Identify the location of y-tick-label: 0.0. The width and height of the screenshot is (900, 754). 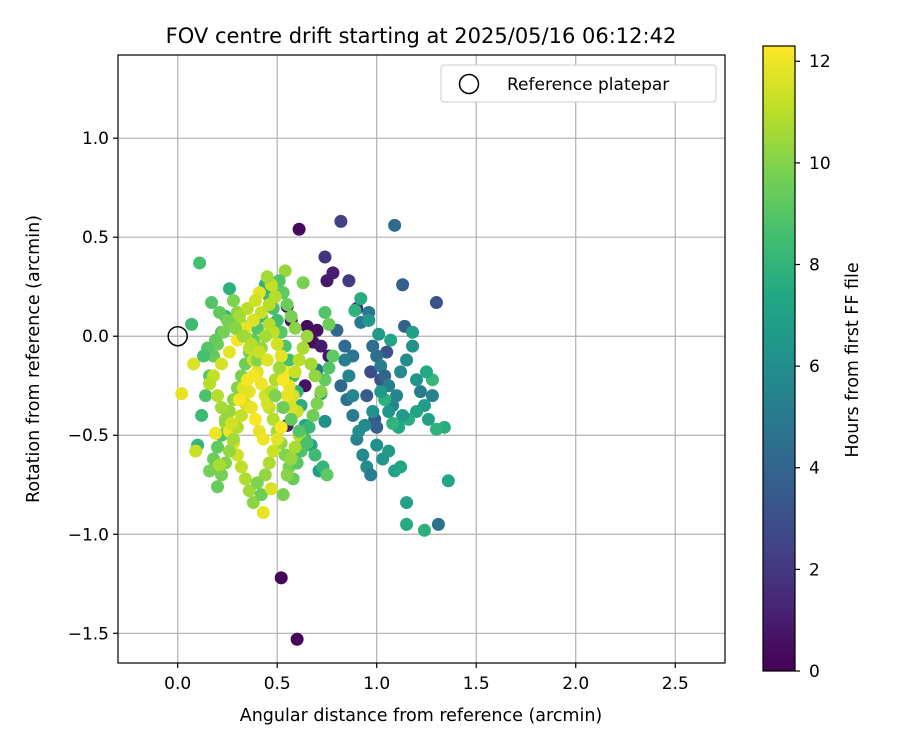
(95, 337).